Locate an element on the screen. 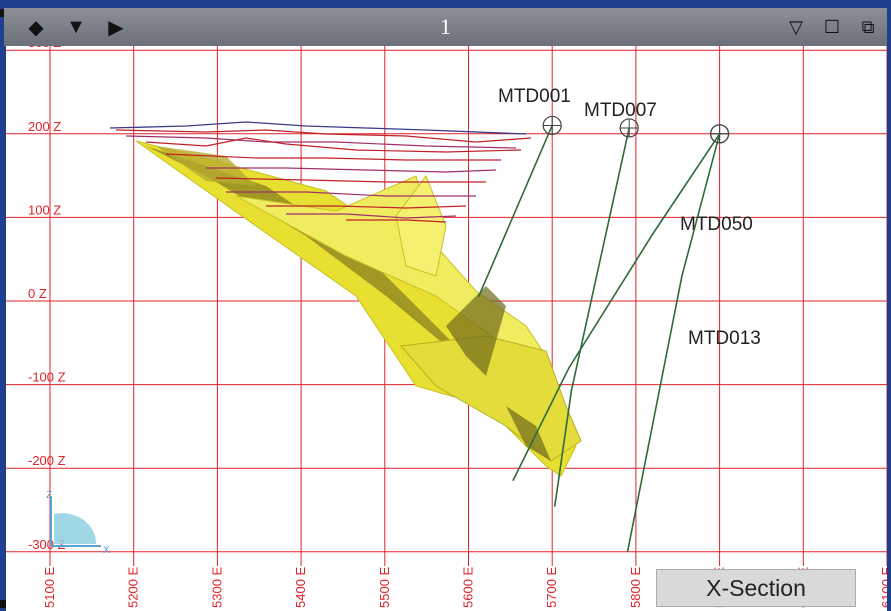  elev-tick-label: -100 Z is located at coordinates (47, 377).